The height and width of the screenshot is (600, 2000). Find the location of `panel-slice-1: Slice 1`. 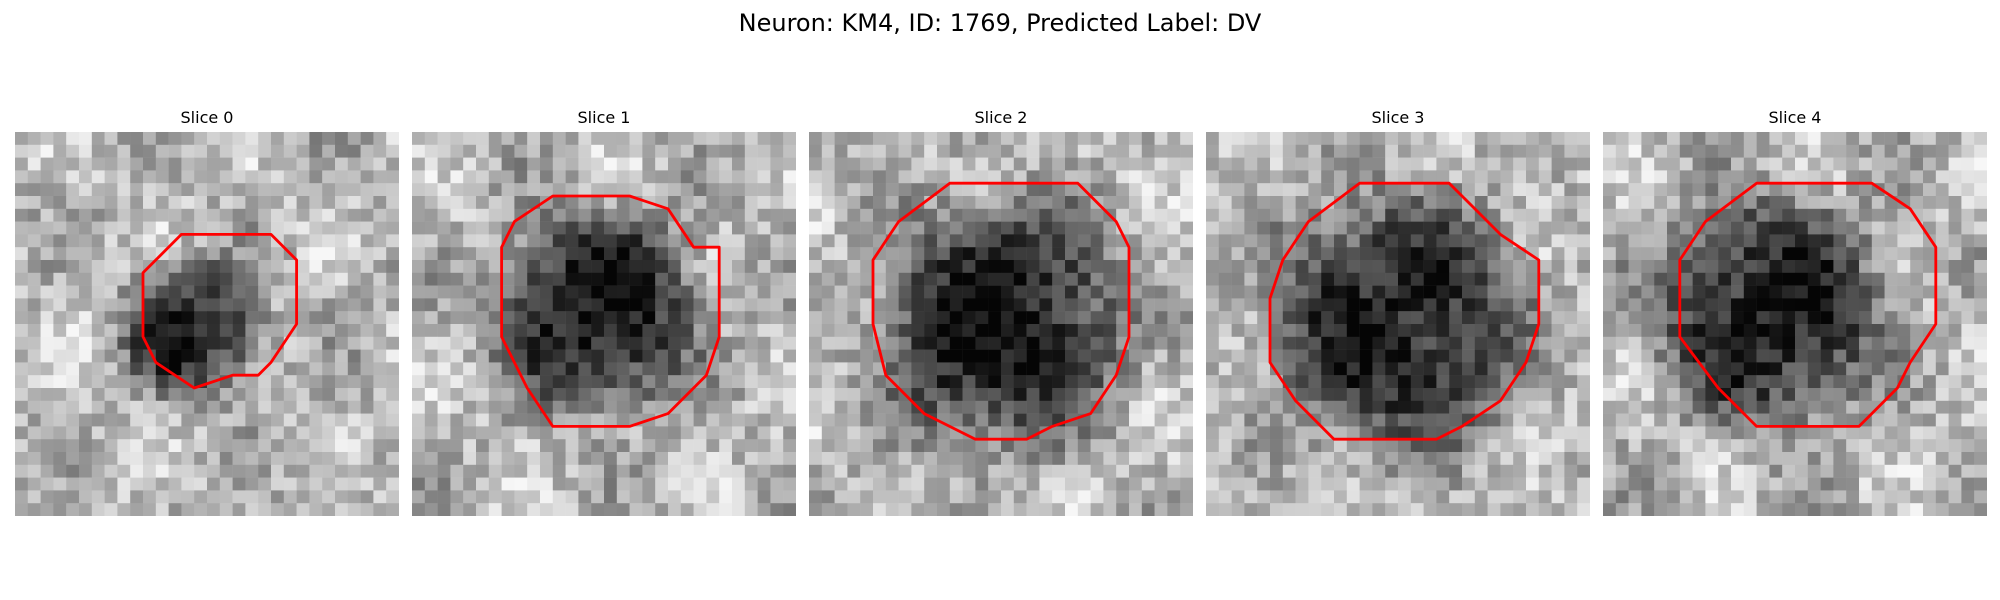

panel-slice-1: Slice 1 is located at coordinates (604, 312).